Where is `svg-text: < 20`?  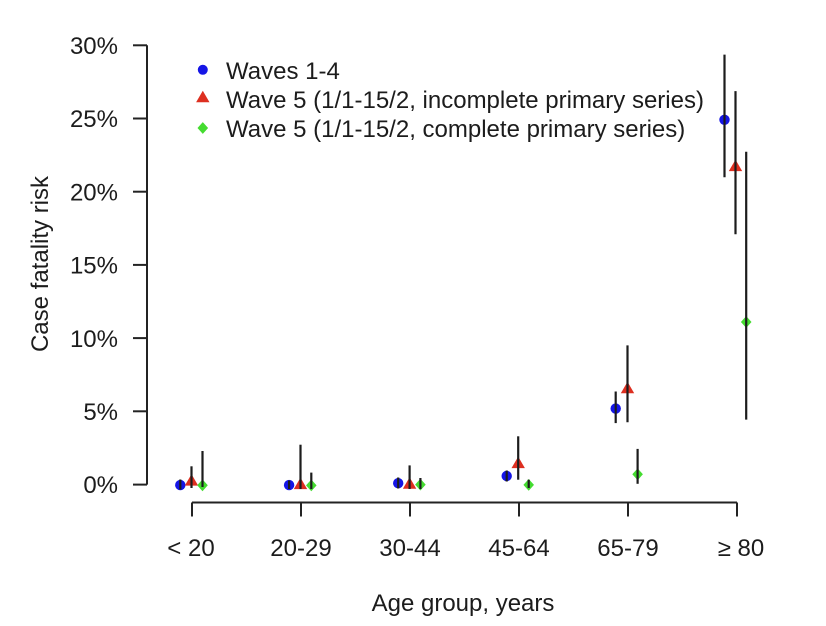
svg-text: < 20 is located at coordinates (190, 548).